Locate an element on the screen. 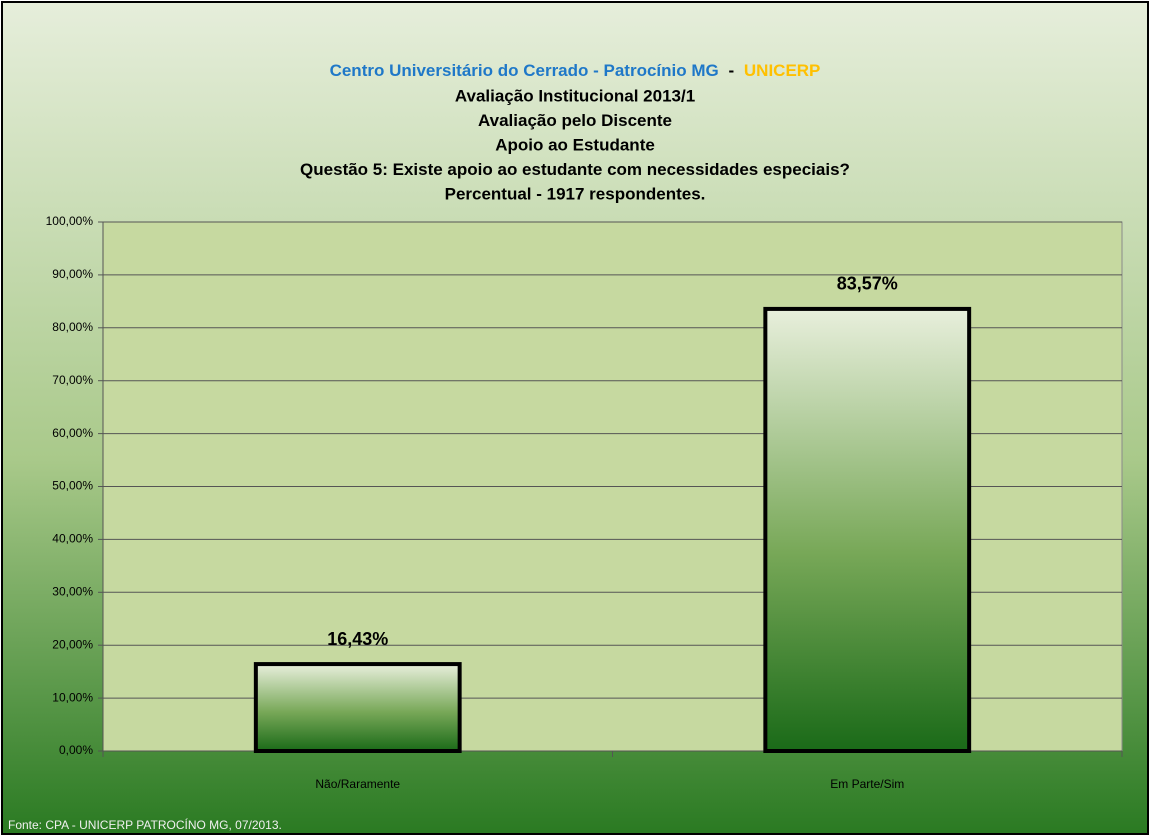  y-tick-label: 60,00% is located at coordinates (72, 433).